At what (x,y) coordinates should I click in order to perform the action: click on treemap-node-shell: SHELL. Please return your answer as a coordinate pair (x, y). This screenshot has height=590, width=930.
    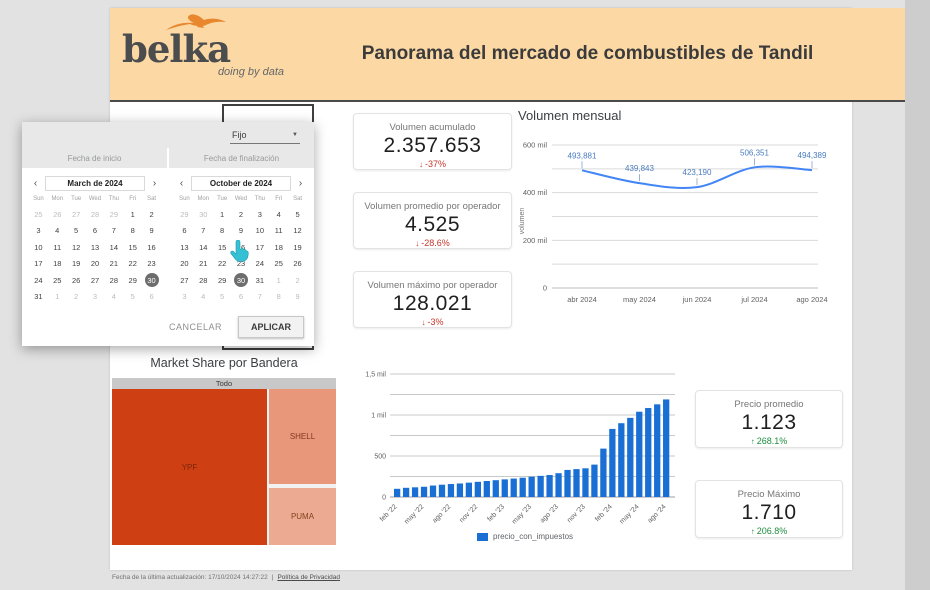
    Looking at the image, I should click on (302, 436).